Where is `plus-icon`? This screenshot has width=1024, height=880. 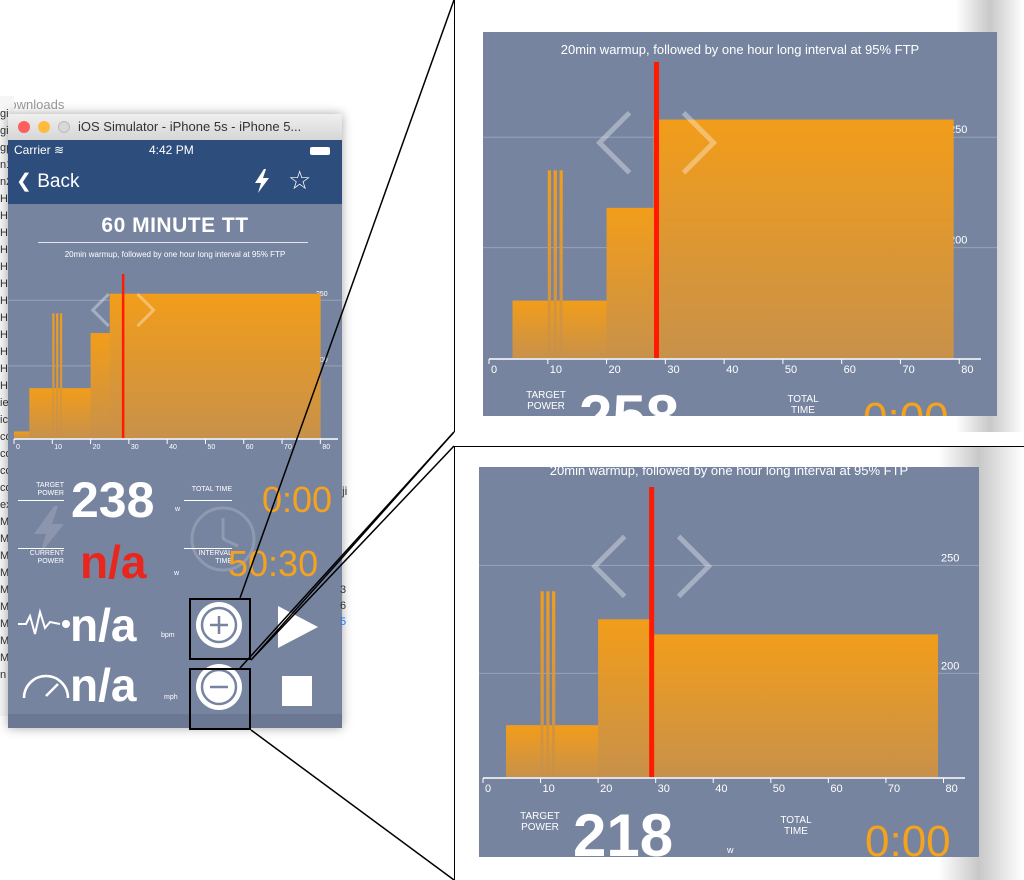 plus-icon is located at coordinates (219, 625).